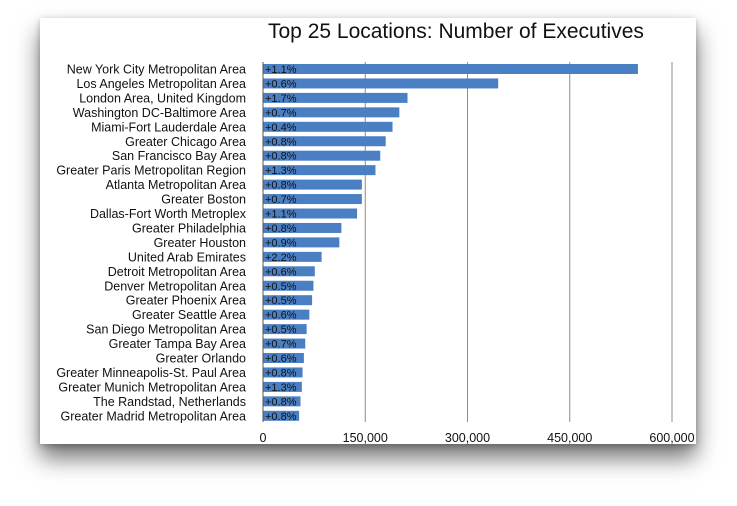 The image size is (737, 506). Describe the element at coordinates (185, 142) in the screenshot. I see `category-label: Greater Chicago Area` at that location.